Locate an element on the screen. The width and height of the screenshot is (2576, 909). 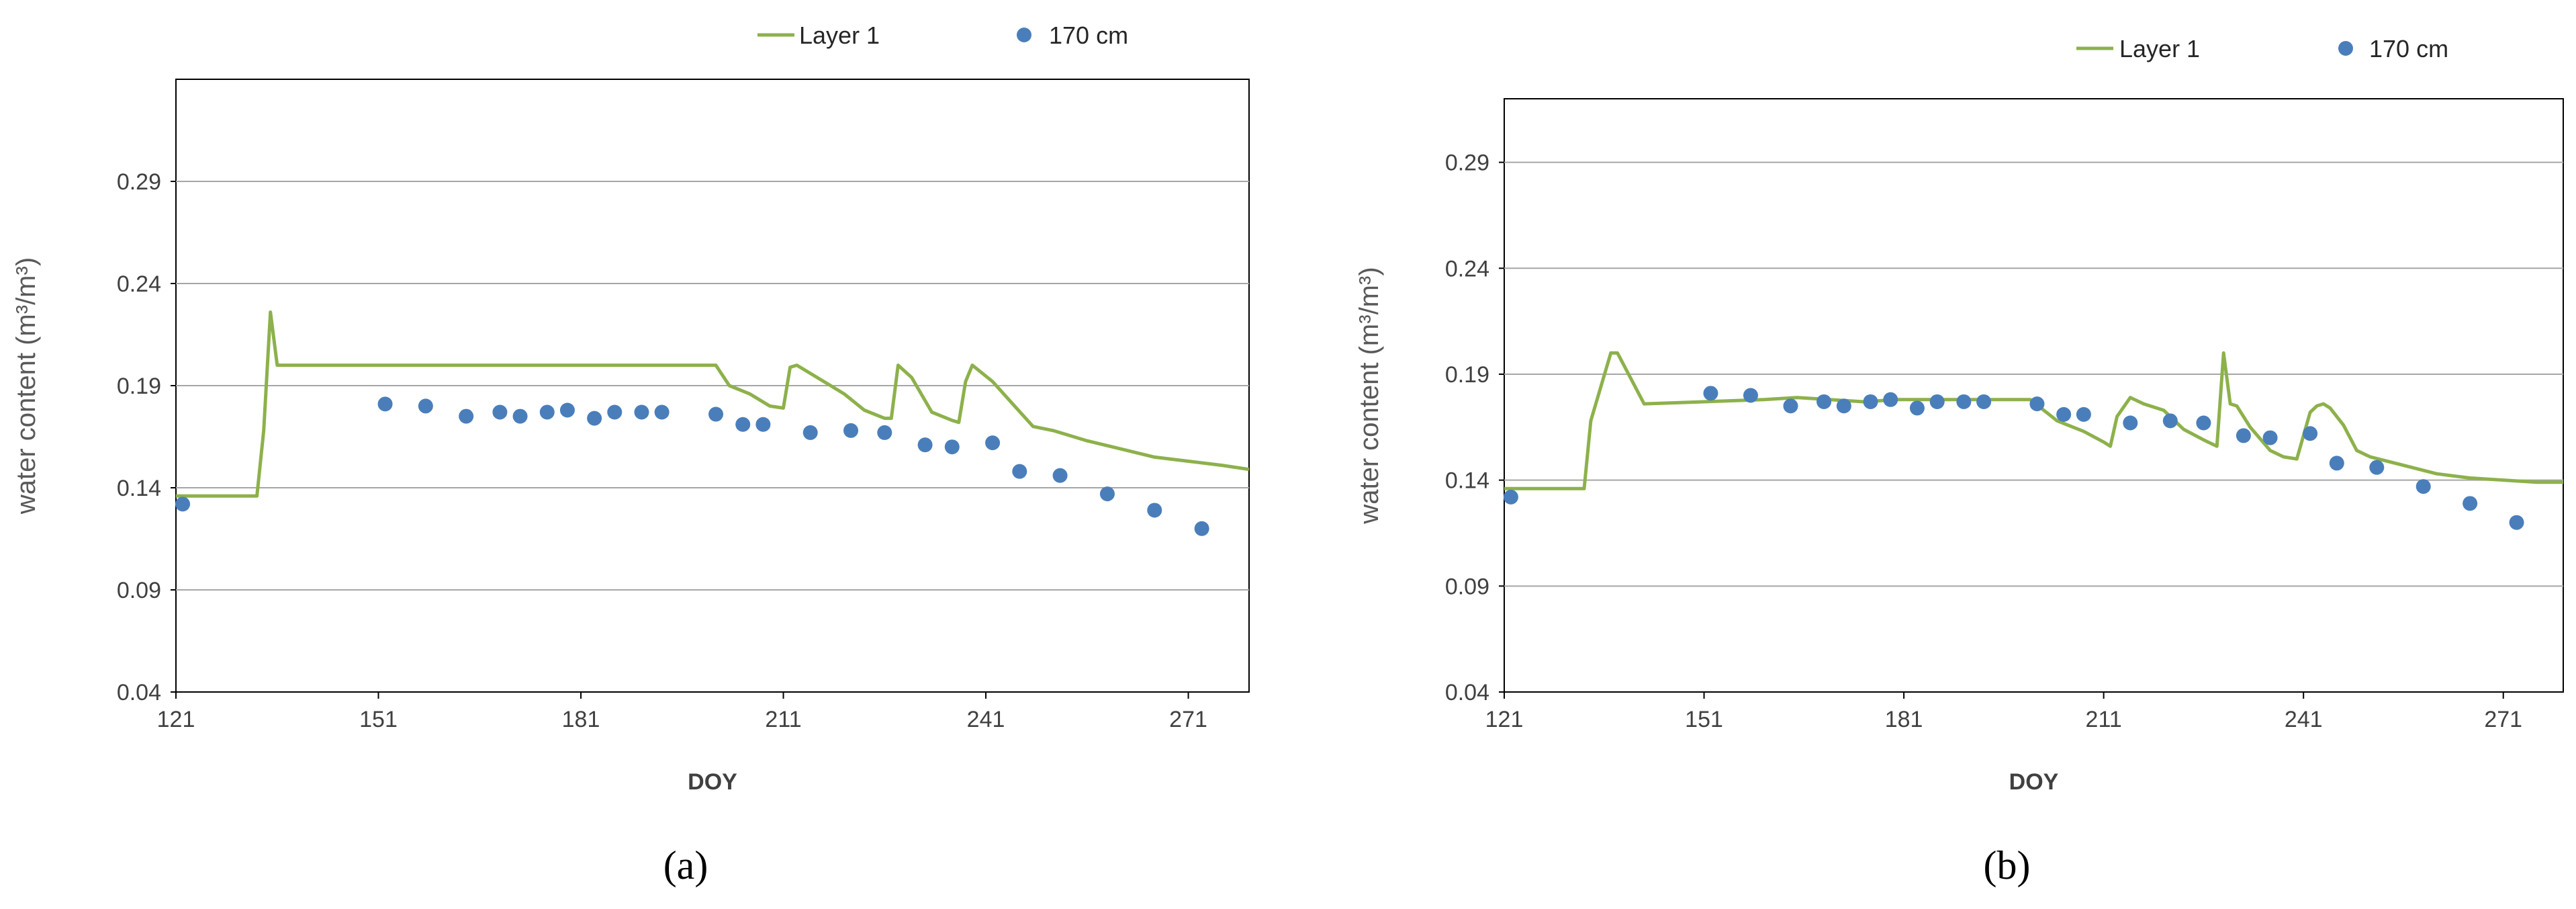
panel-label: (b) is located at coordinates (2007, 865).